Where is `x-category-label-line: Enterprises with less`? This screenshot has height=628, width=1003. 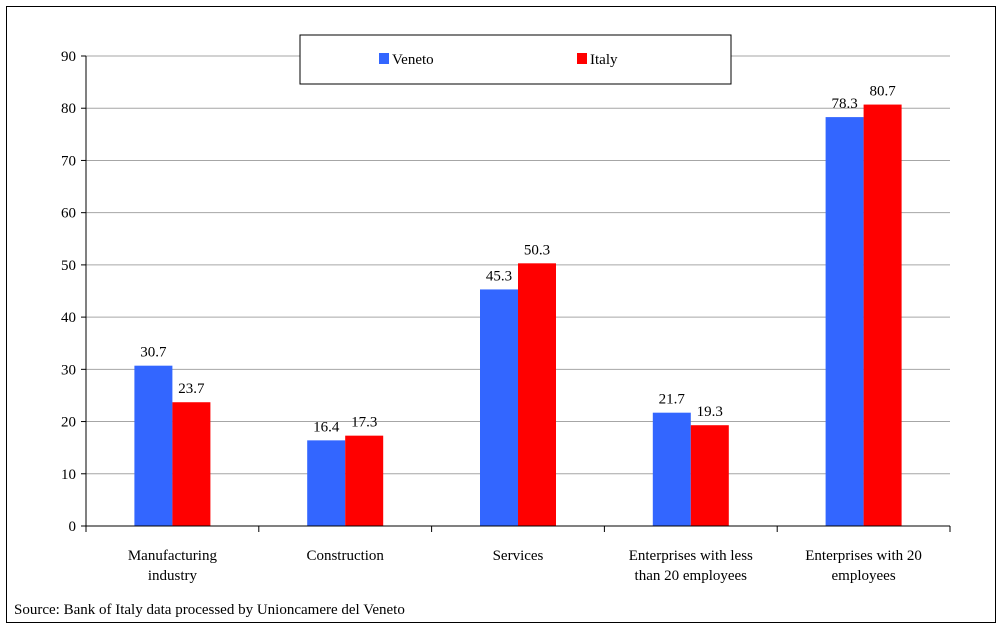
x-category-label-line: Enterprises with less is located at coordinates (691, 556).